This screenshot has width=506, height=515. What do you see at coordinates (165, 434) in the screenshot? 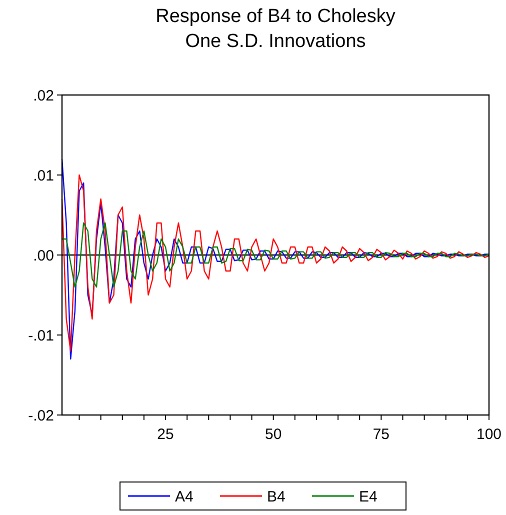
I see `x-tick-label: 25` at bounding box center [165, 434].